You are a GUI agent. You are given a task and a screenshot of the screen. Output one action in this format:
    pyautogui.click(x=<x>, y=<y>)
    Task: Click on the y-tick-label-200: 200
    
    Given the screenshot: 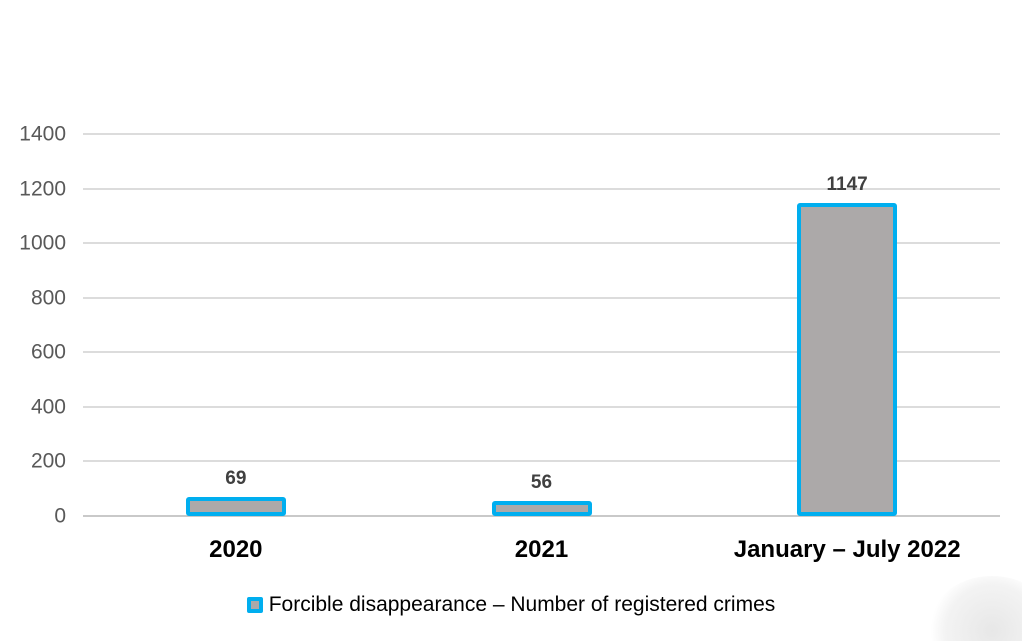 What is the action you would take?
    pyautogui.click(x=48, y=461)
    